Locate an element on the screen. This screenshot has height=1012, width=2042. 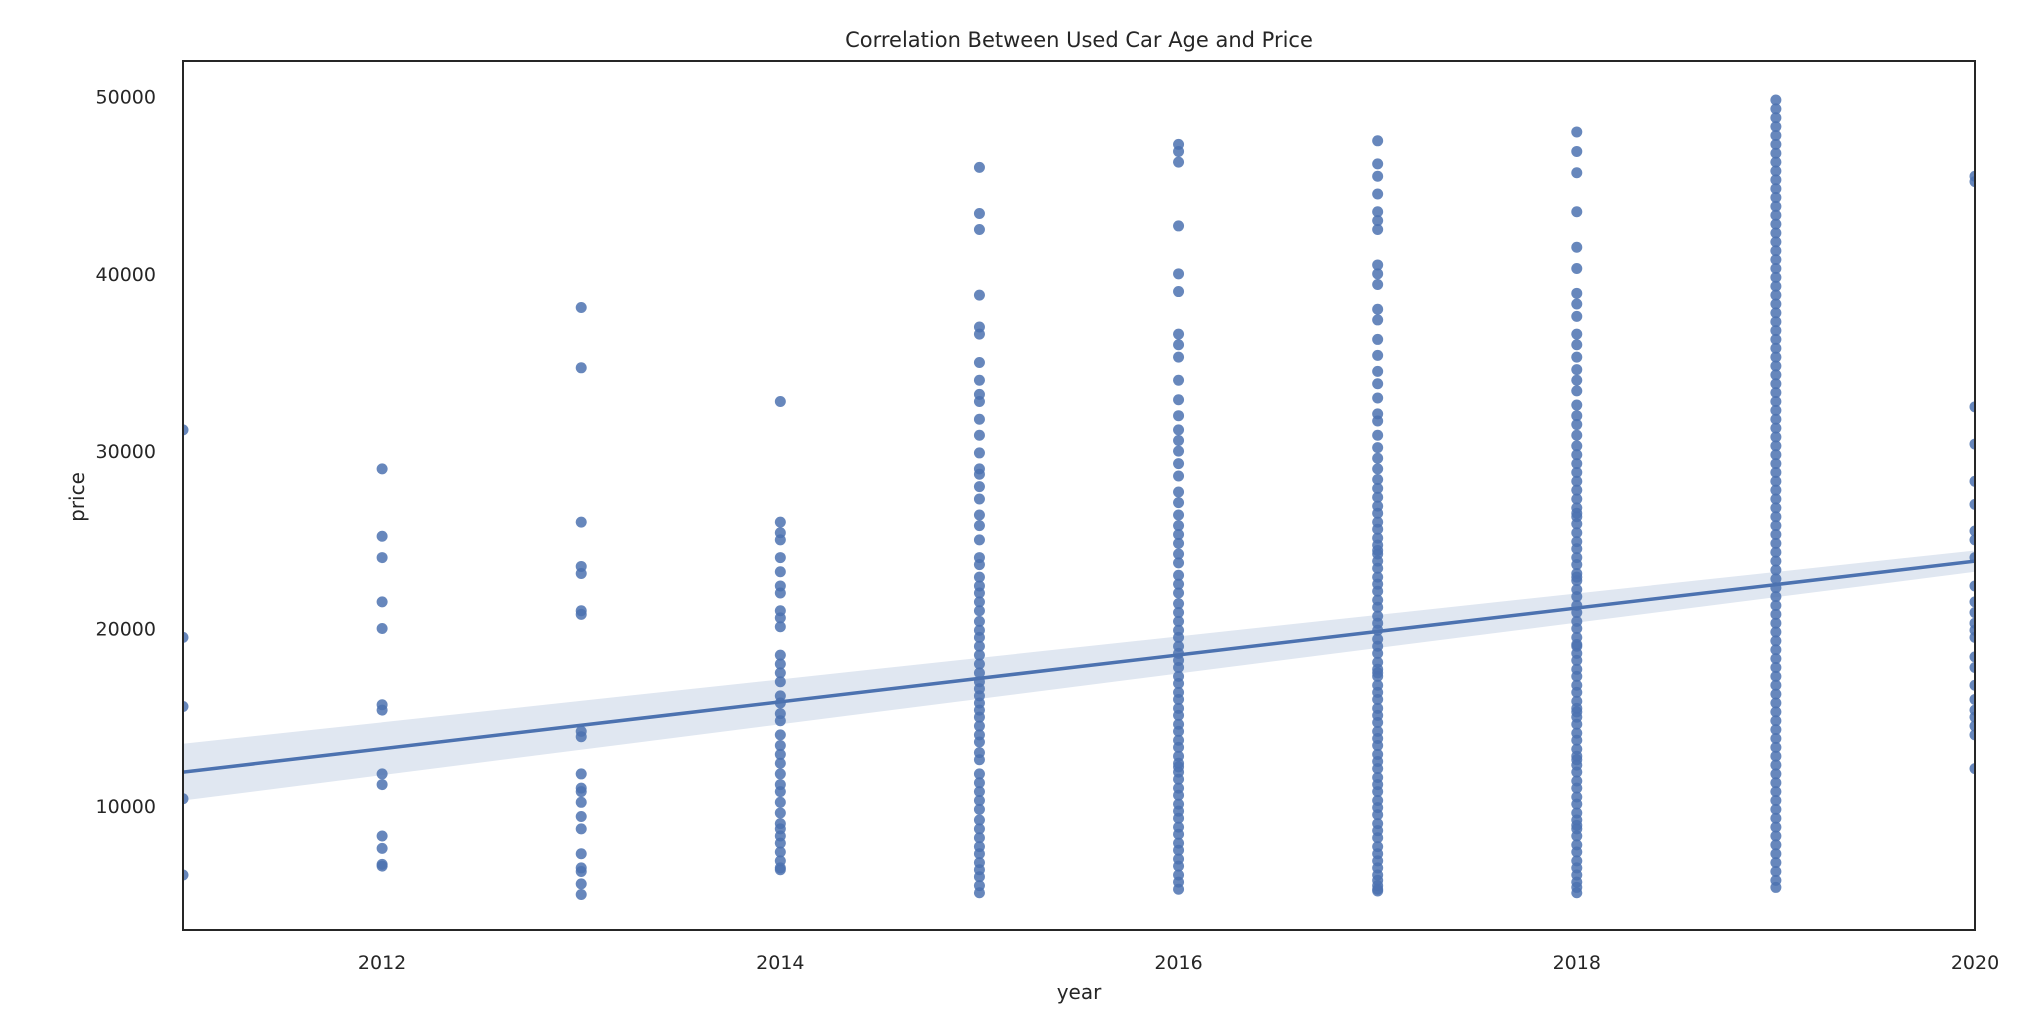
x-tick-label: 2020 is located at coordinates (1975, 963).